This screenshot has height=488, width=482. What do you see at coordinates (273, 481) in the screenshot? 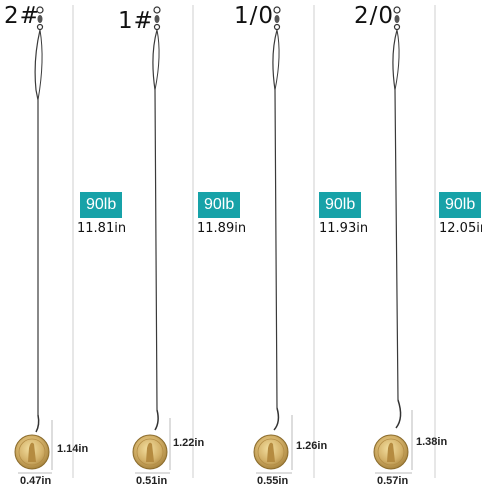
I see `hook-width: 0.55in` at bounding box center [273, 481].